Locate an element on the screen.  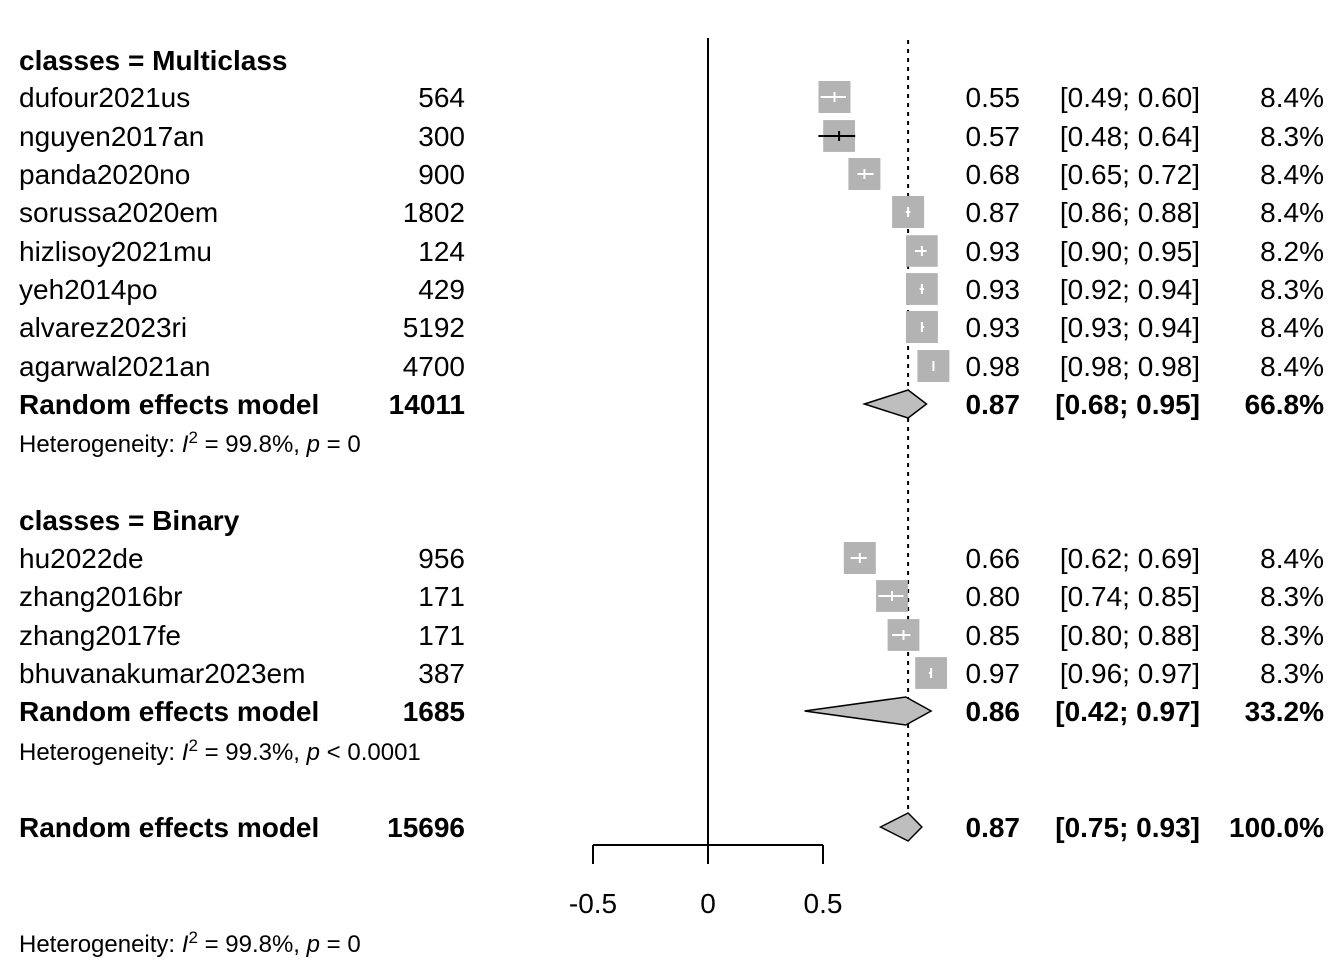
x-tick-label: 0.5 is located at coordinates (823, 903).